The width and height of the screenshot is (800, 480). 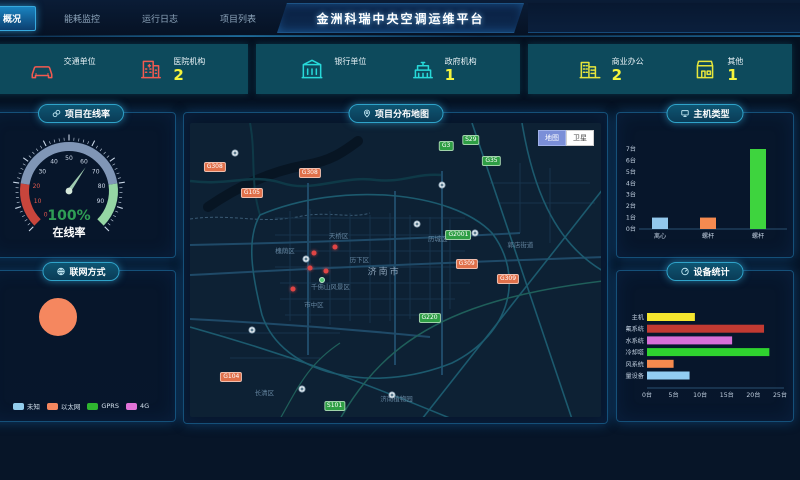 I want to click on panel-device-stats: 设备统计 0台 5台 10台 15台 20台 25台 主机 氟系统 水系统 冷却塔 风系统 量设备, so click(x=705, y=342).